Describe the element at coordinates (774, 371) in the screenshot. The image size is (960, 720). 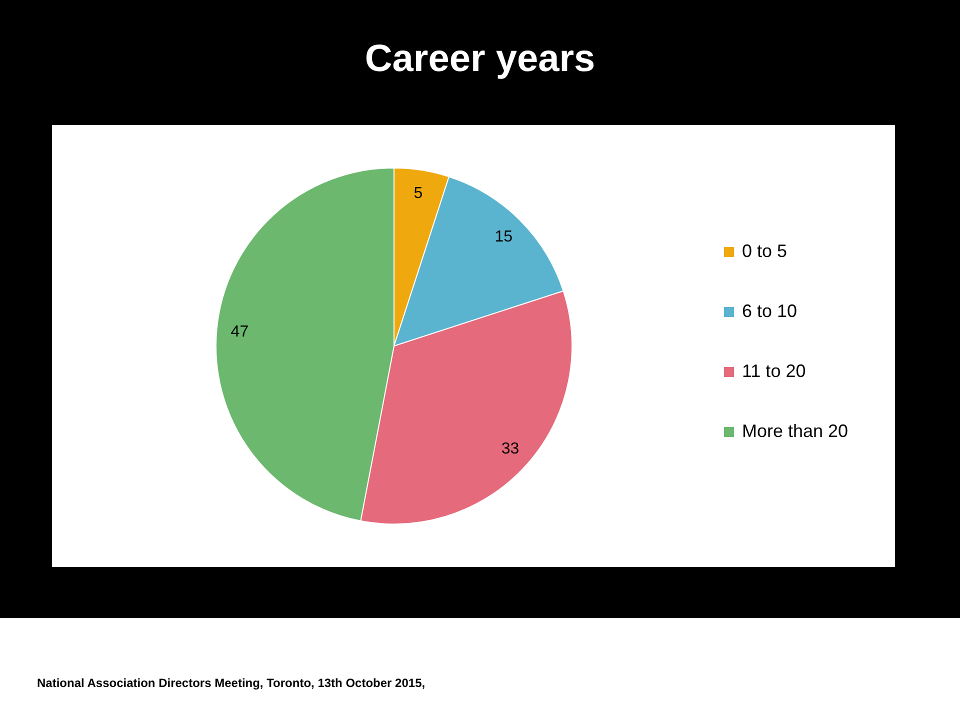
I see `legend-label: 11 to 20` at that location.